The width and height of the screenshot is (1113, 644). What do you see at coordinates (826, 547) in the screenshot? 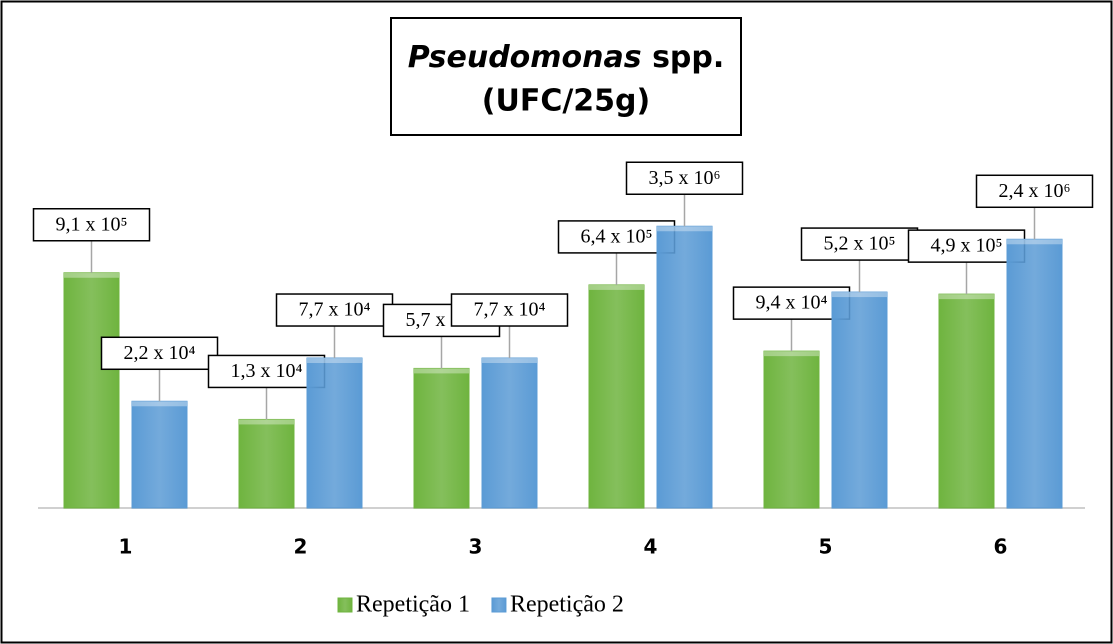
I see `x-tick-label: 5` at bounding box center [826, 547].